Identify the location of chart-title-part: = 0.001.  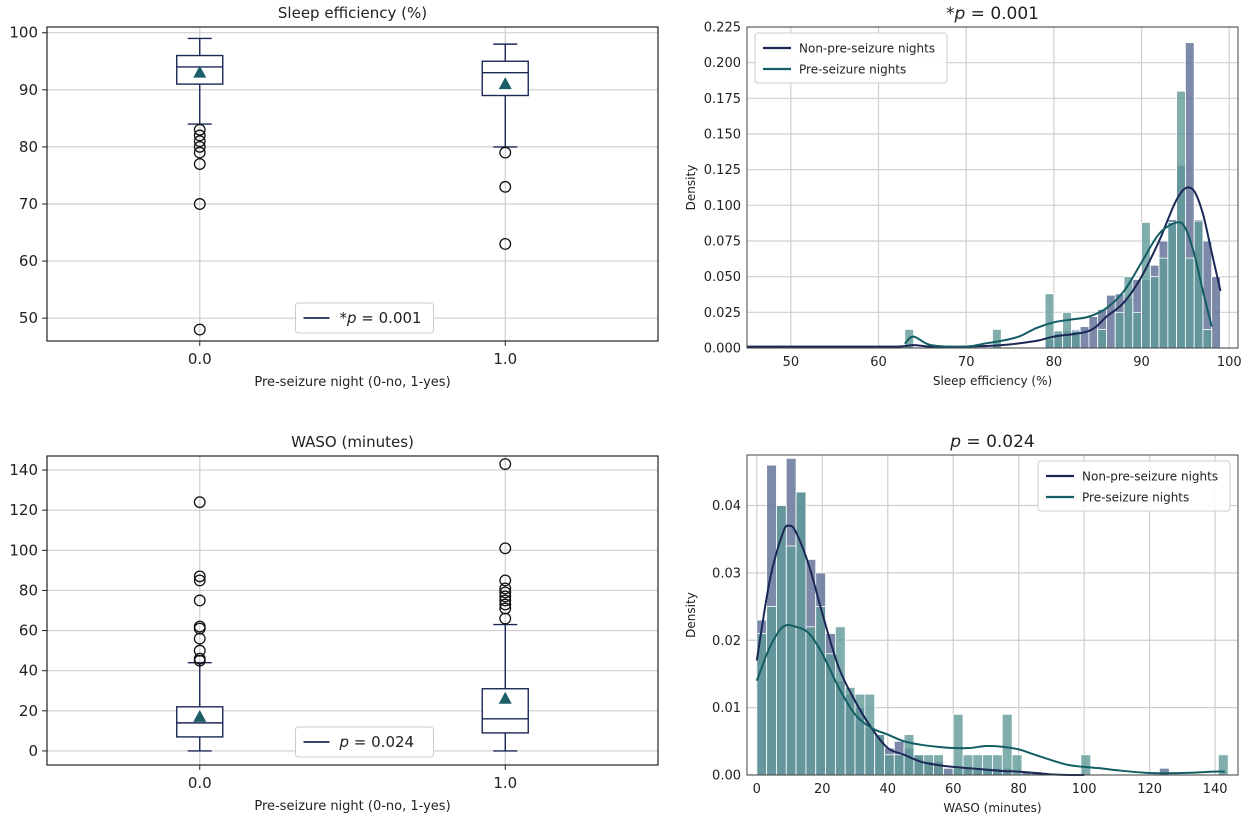
(1002, 14).